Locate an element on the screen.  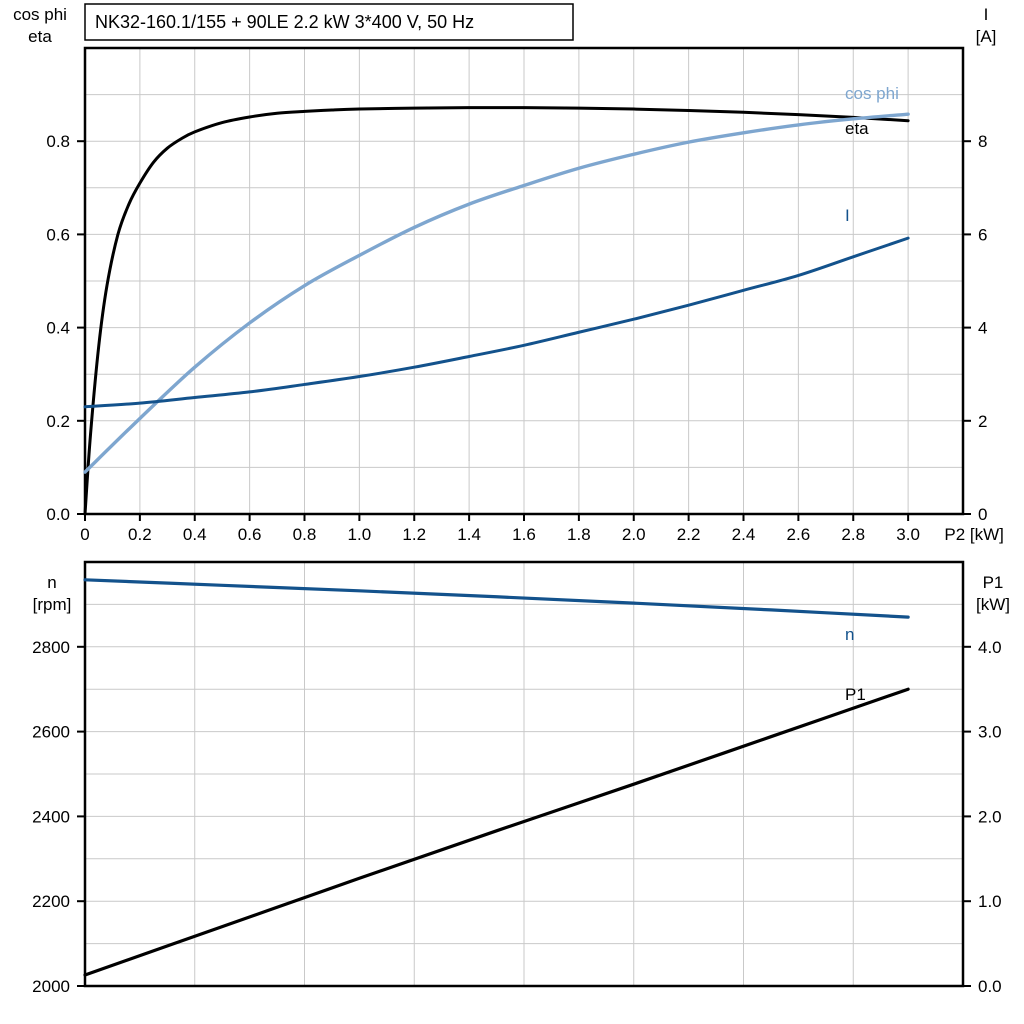
bottom-right-tick-label: 4.0 is located at coordinates (990, 647).